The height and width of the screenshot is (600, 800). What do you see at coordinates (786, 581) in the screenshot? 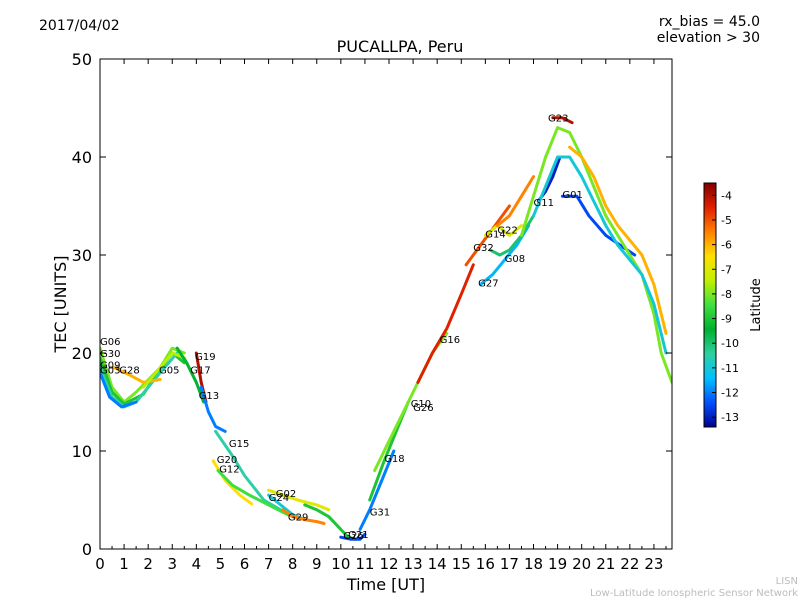
I see `credit-lisn: LISN` at bounding box center [786, 581].